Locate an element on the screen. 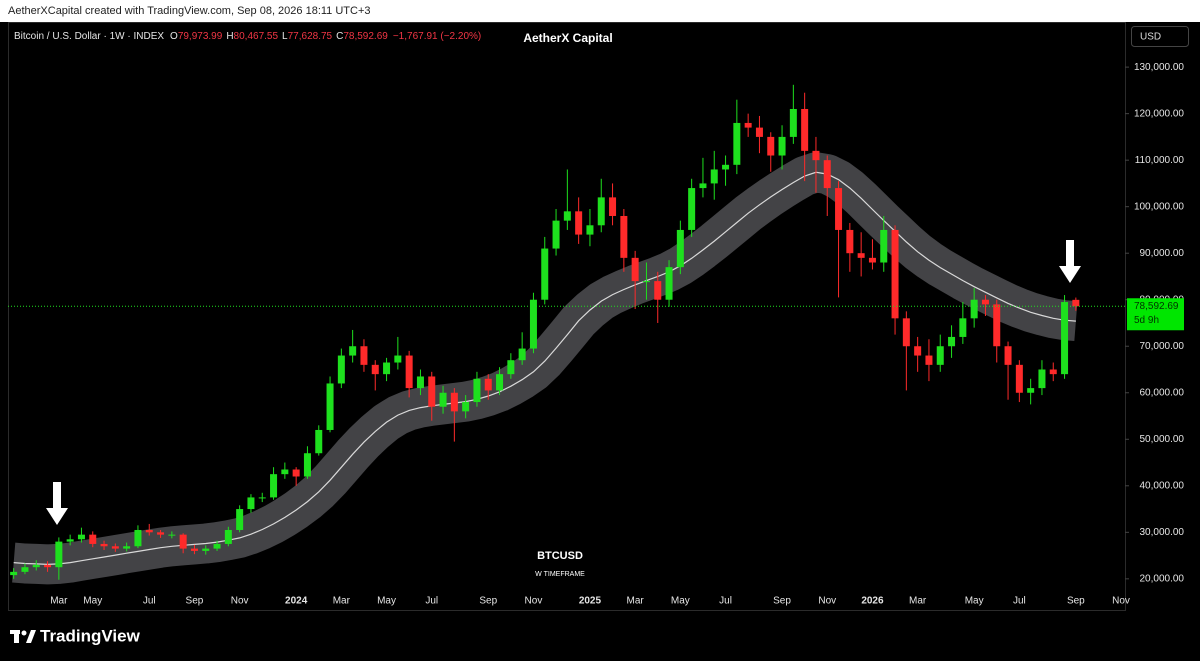 The height and width of the screenshot is (661, 1200). y-tick-label: 30,000.00 is located at coordinates (1162, 532).